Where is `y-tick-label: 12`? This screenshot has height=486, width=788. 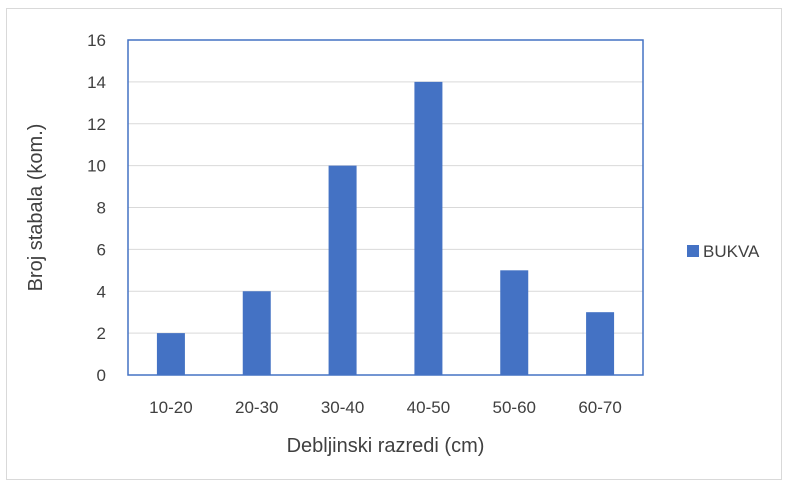 y-tick-label: 12 is located at coordinates (96, 124).